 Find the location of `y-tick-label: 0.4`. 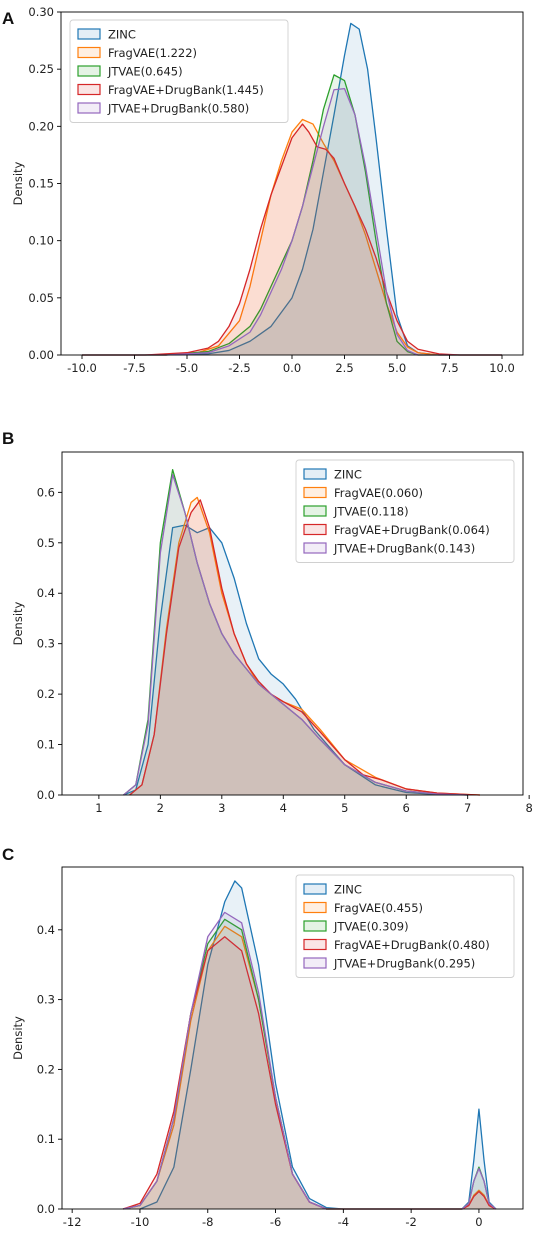

y-tick-label: 0.4 is located at coordinates (46, 930).